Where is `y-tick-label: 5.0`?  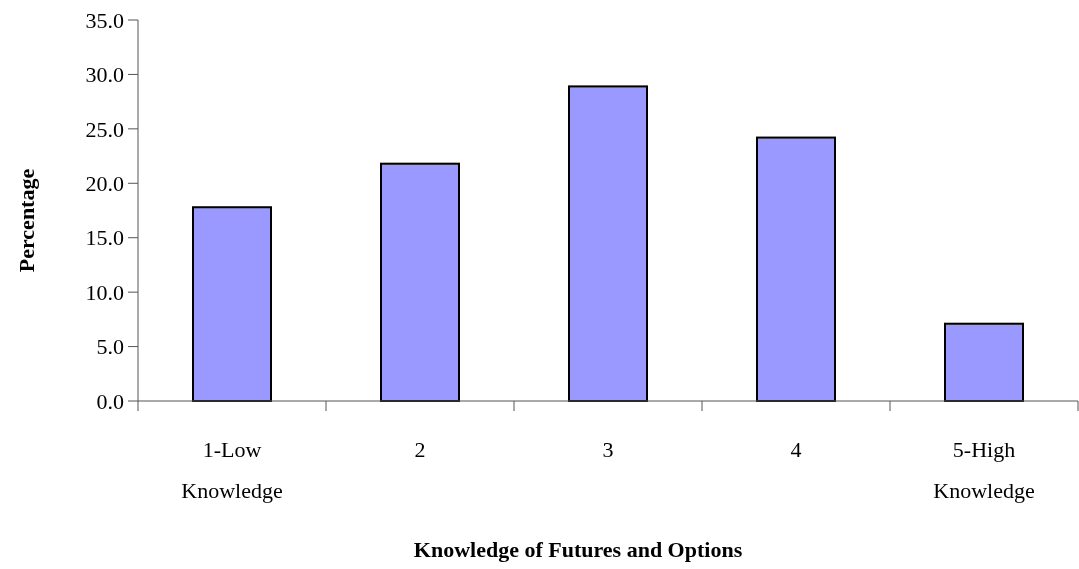 y-tick-label: 5.0 is located at coordinates (110, 347).